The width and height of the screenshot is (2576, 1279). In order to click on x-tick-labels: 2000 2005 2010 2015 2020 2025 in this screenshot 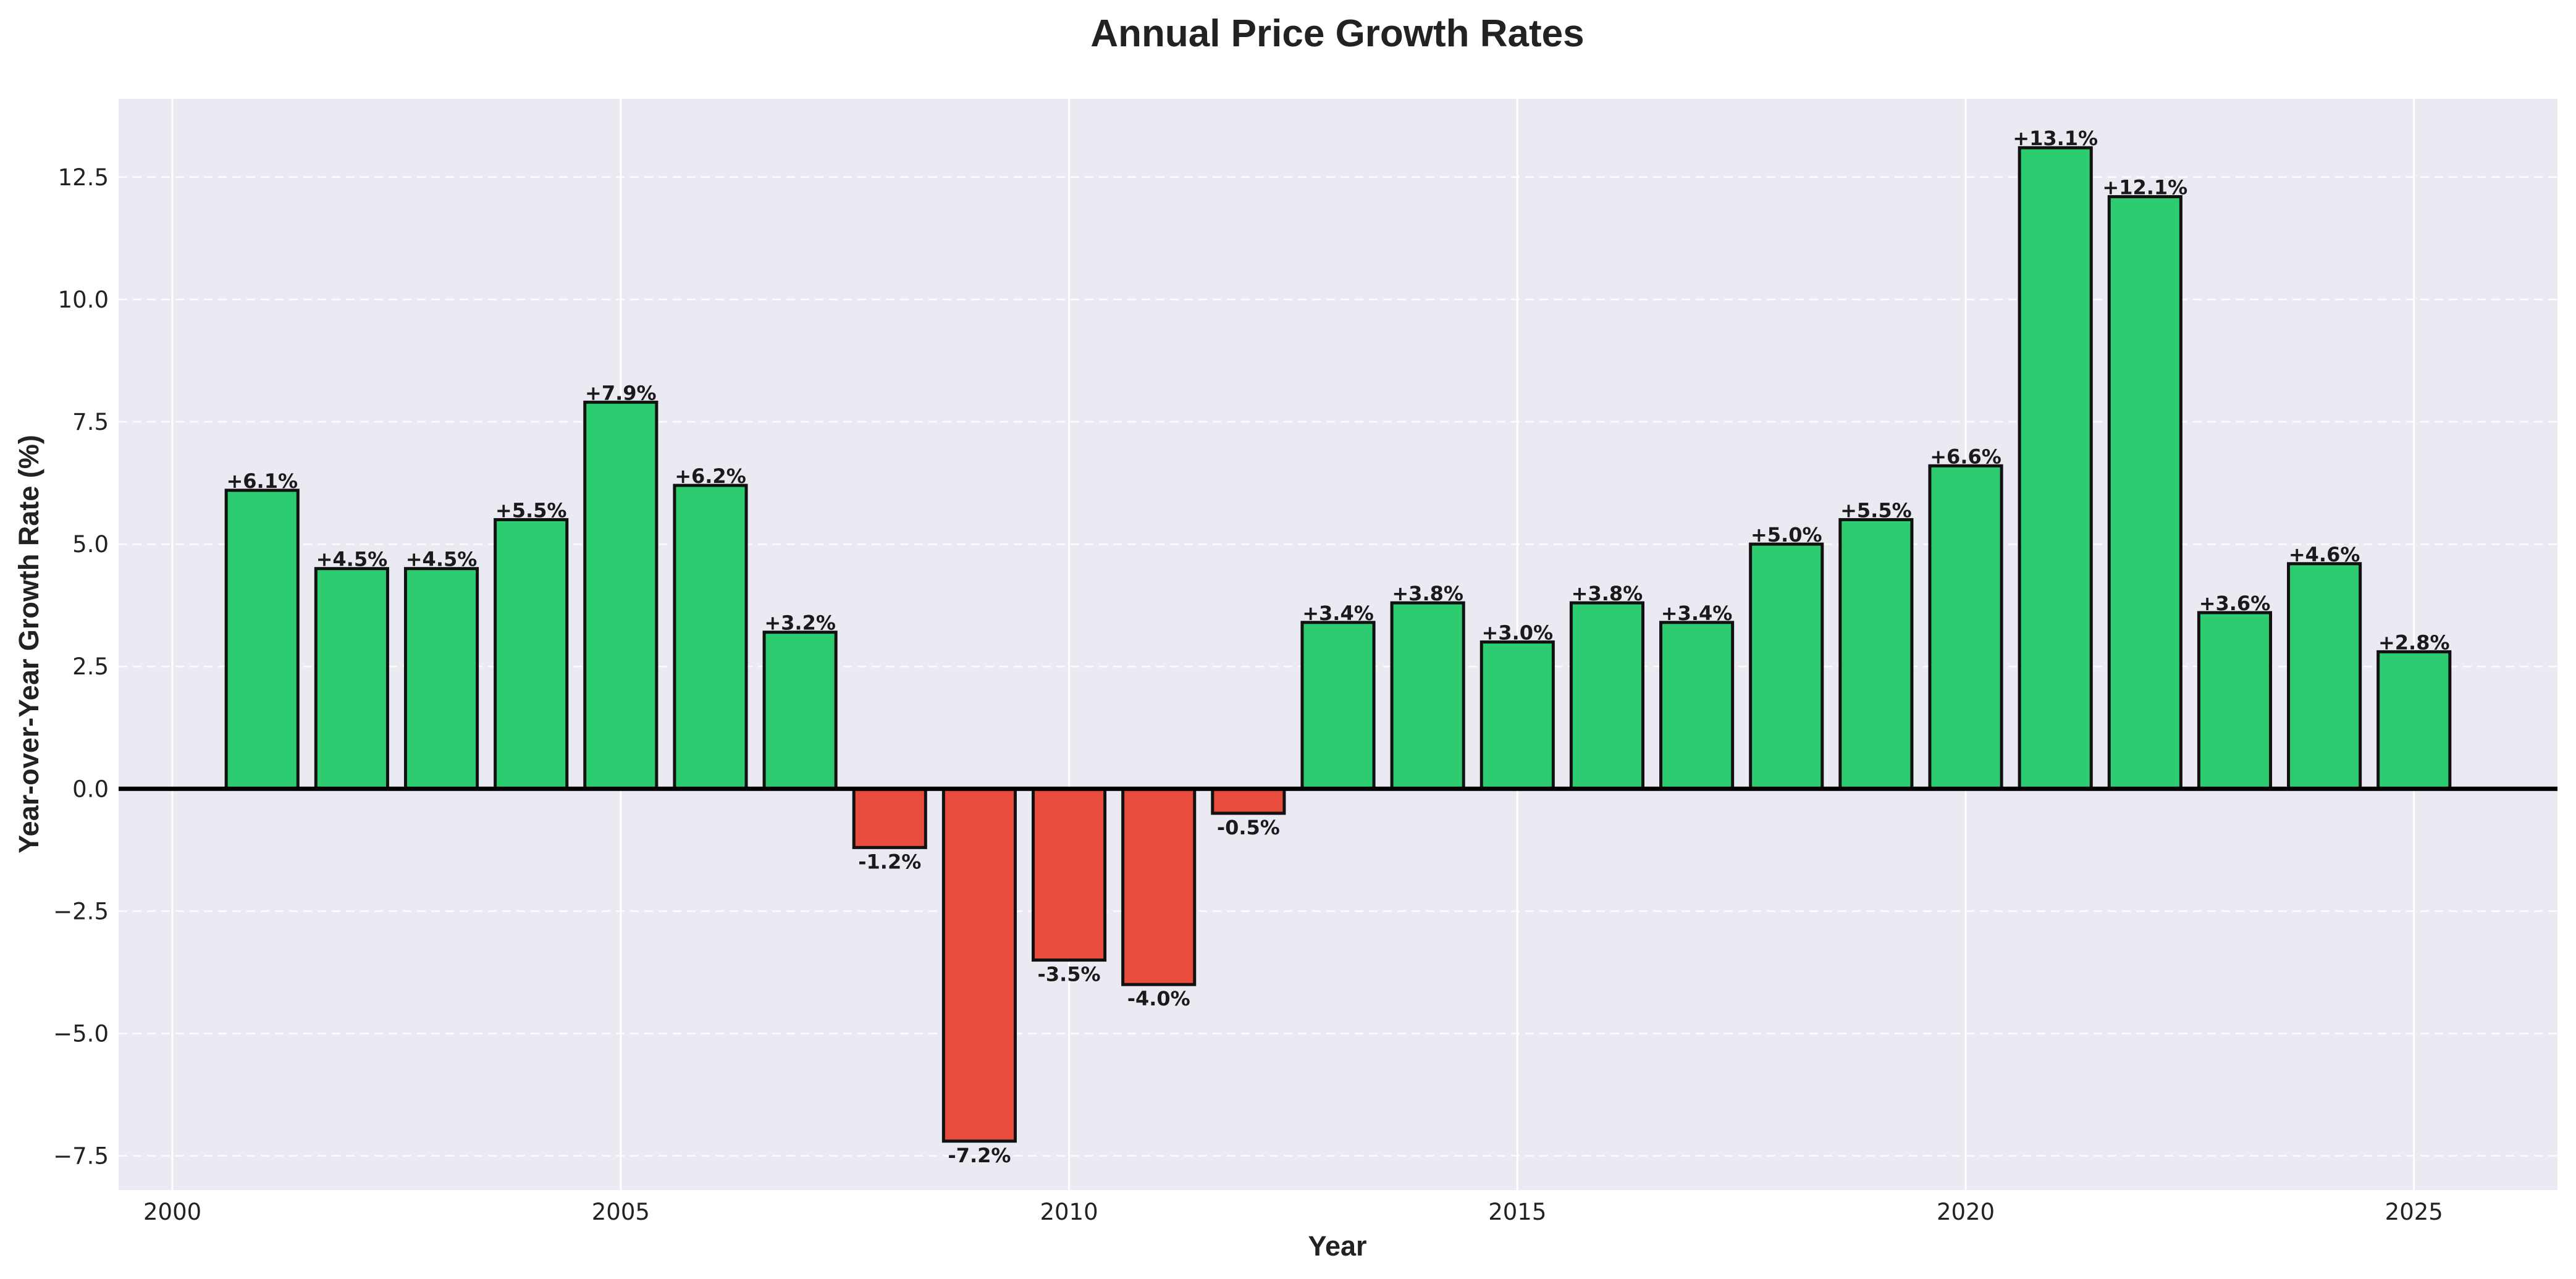, I will do `click(1293, 1212)`.